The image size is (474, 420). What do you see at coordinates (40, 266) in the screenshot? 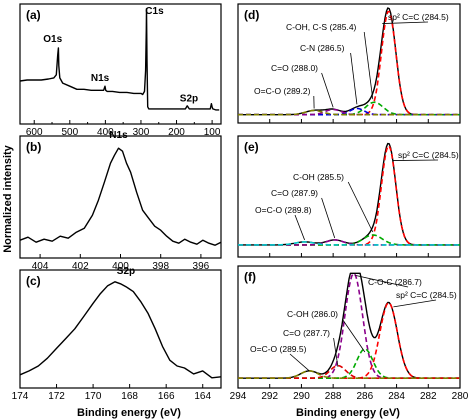
I see `x-tick-label: 404` at bounding box center [40, 266].